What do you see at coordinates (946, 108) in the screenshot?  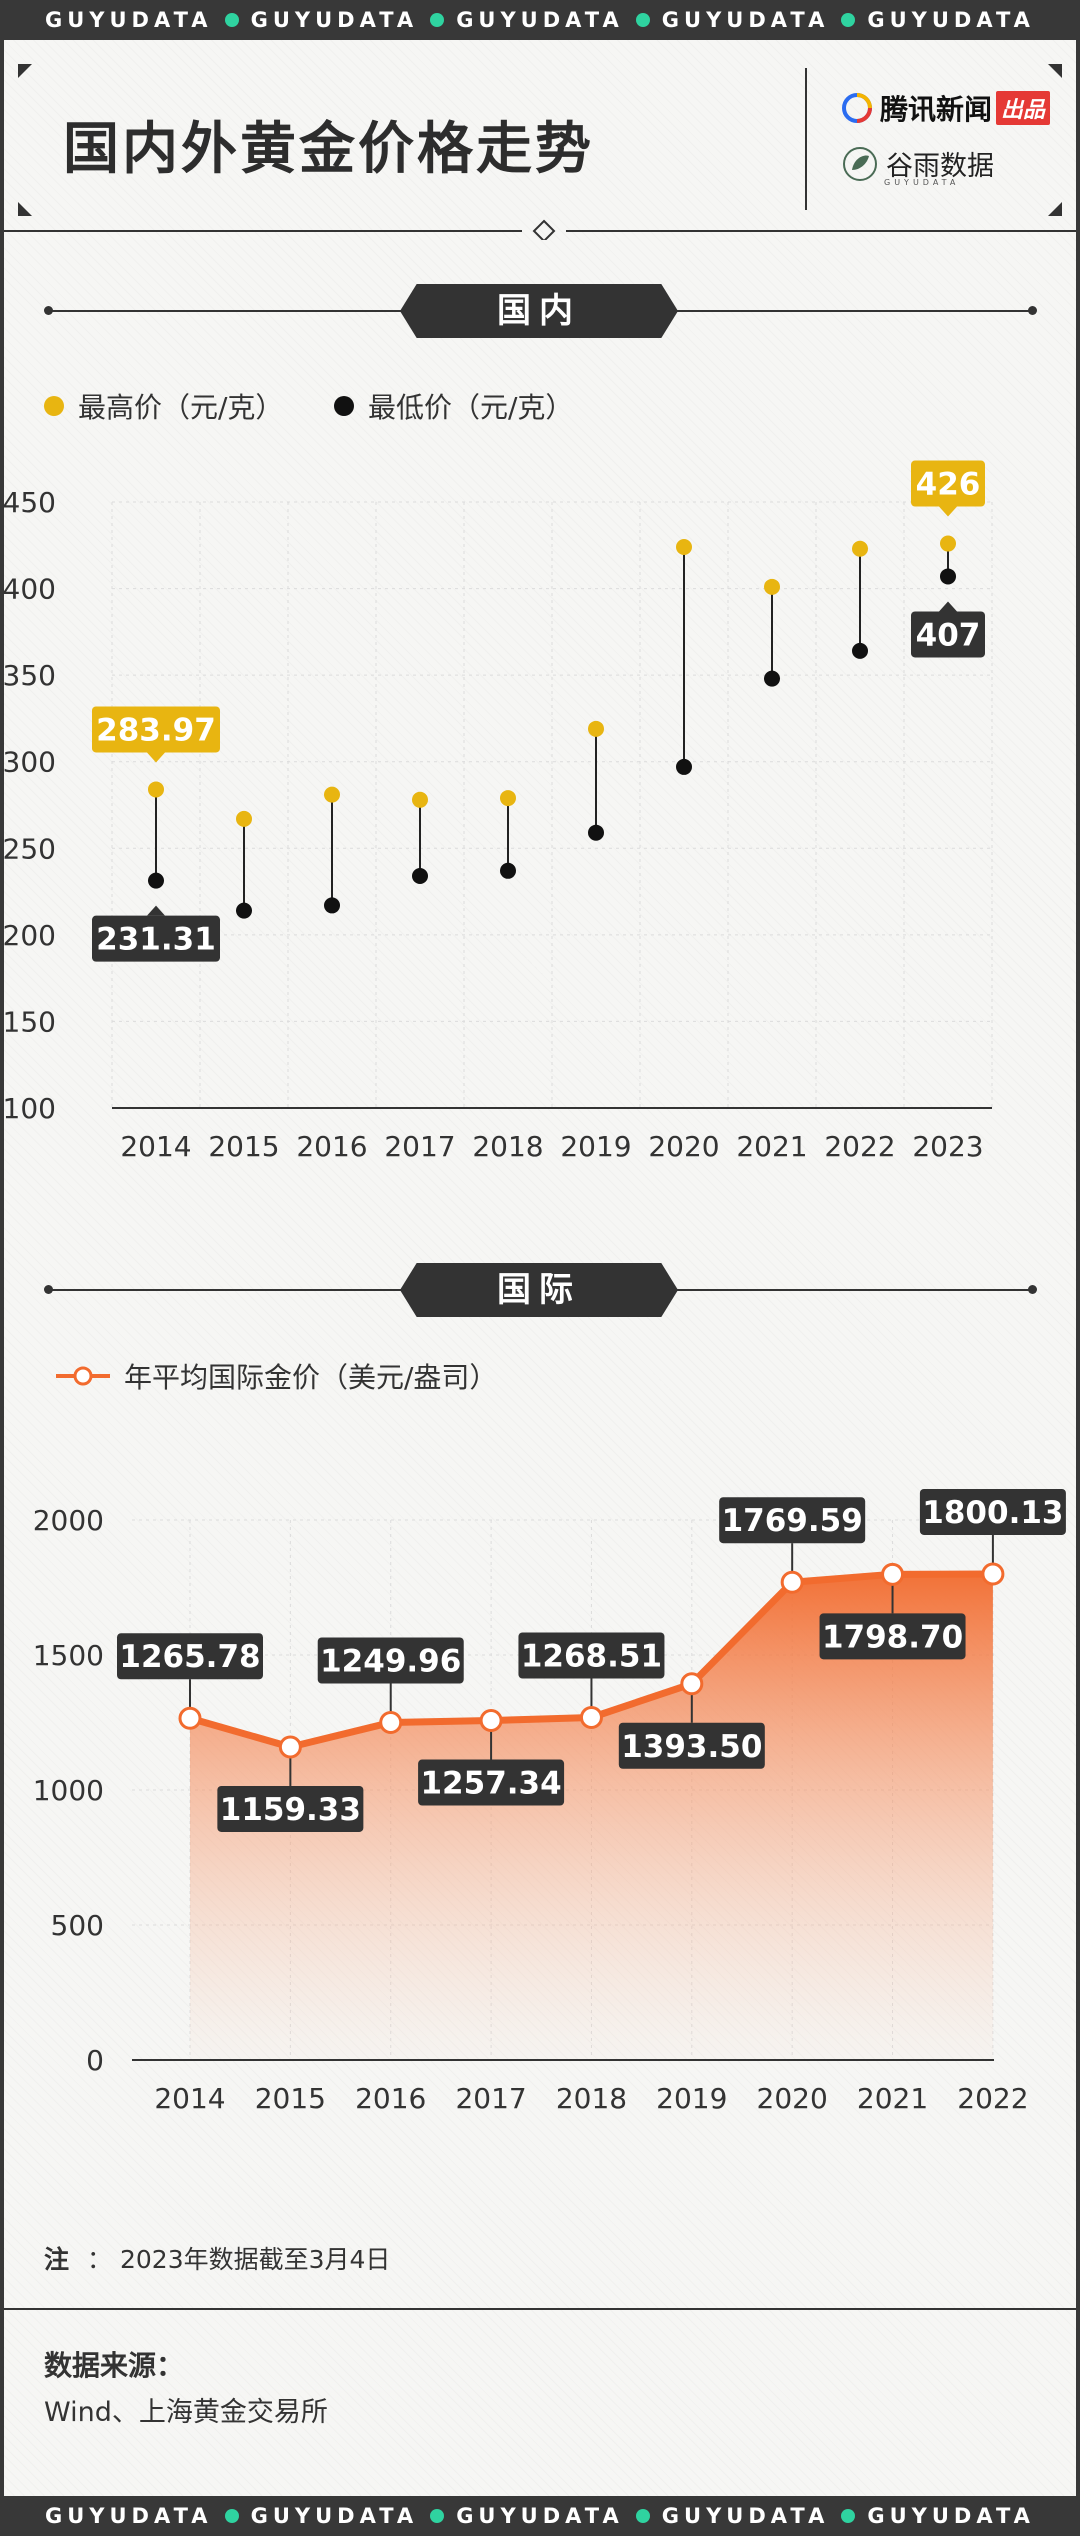 I see `tencent-news-logo: 腾讯新闻 出品` at bounding box center [946, 108].